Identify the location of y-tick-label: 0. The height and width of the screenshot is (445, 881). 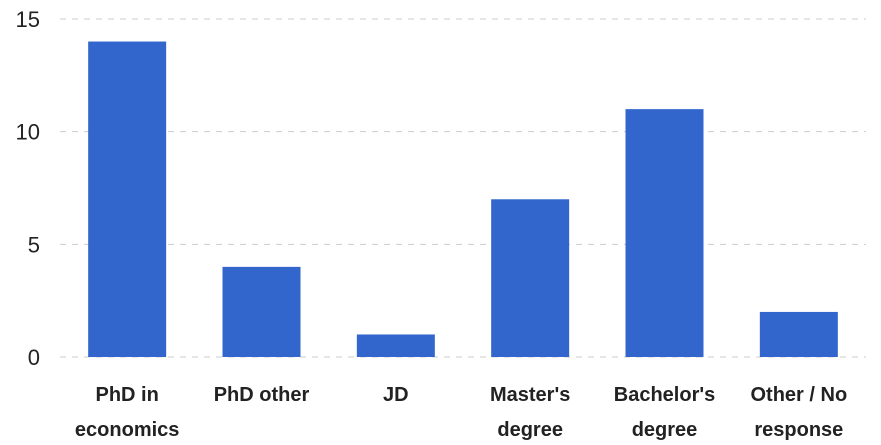
(34, 357).